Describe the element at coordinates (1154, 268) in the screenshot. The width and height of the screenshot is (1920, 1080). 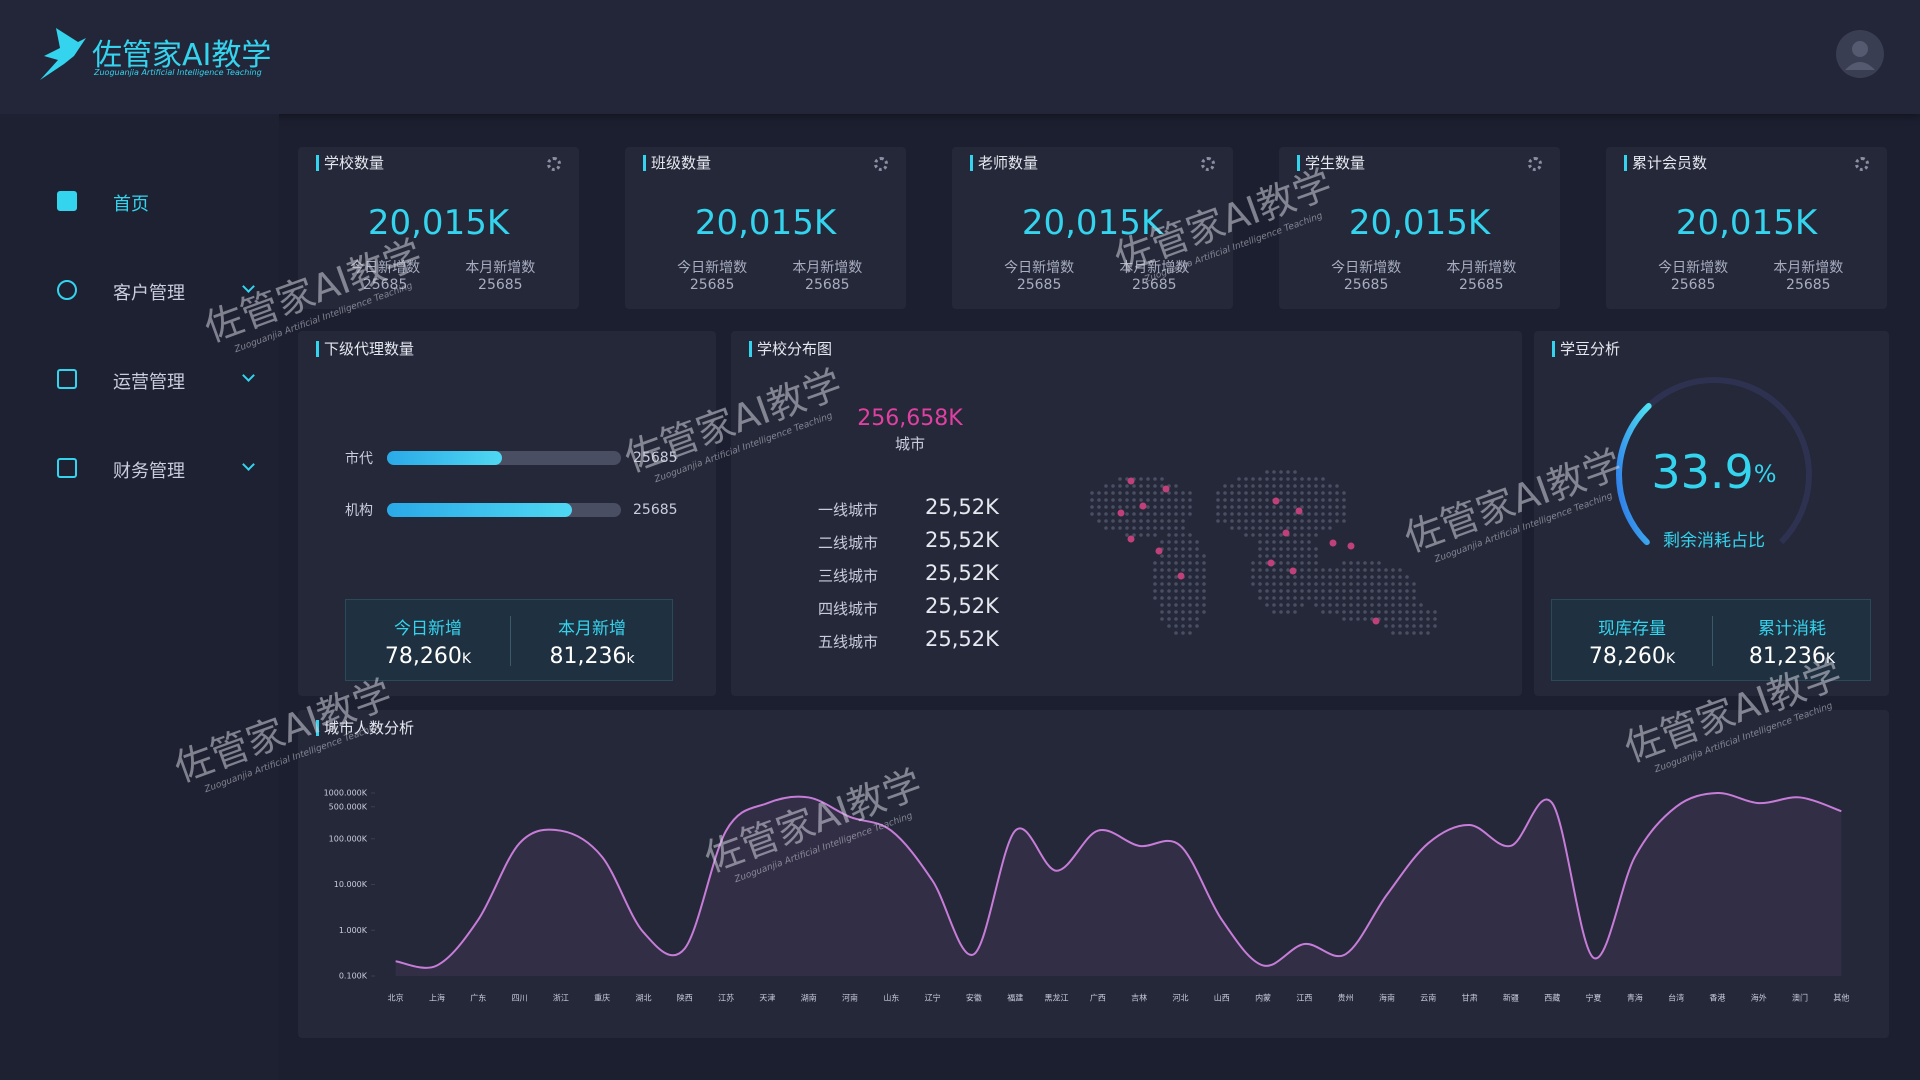
I see `card-sub-label: 本月新增数` at that location.